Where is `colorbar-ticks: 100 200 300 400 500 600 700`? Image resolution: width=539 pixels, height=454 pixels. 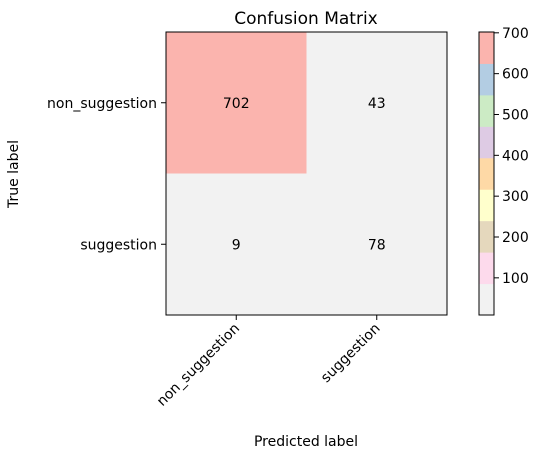 colorbar-ticks: 100 200 300 400 500 600 700 is located at coordinates (511, 156).